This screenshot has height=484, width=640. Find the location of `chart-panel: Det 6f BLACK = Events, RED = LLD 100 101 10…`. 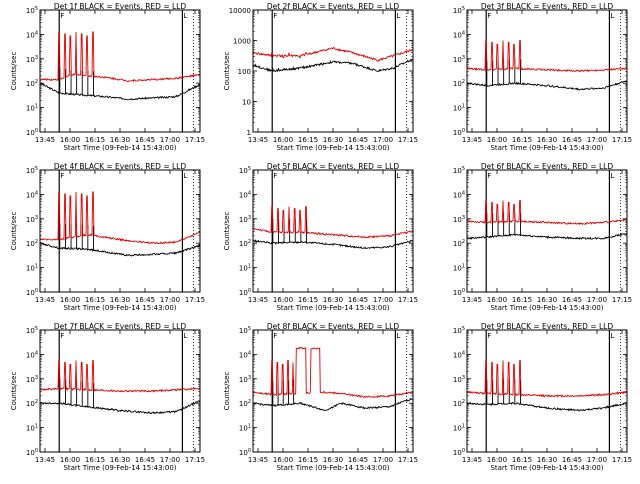

chart-panel: Det 6f BLACK = Events, RED = LLD 100 101 10… is located at coordinates (542, 237).